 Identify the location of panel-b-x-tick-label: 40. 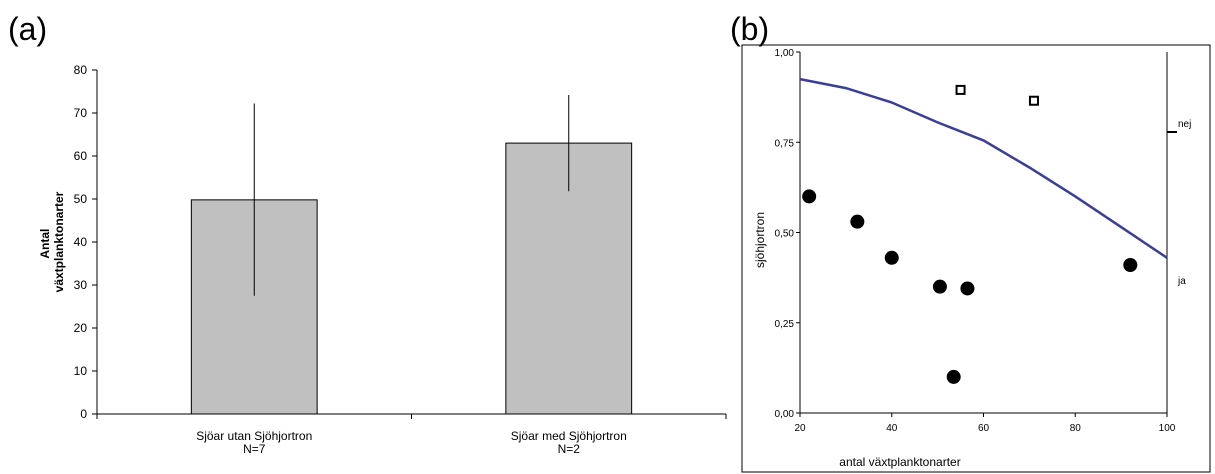
(892, 428).